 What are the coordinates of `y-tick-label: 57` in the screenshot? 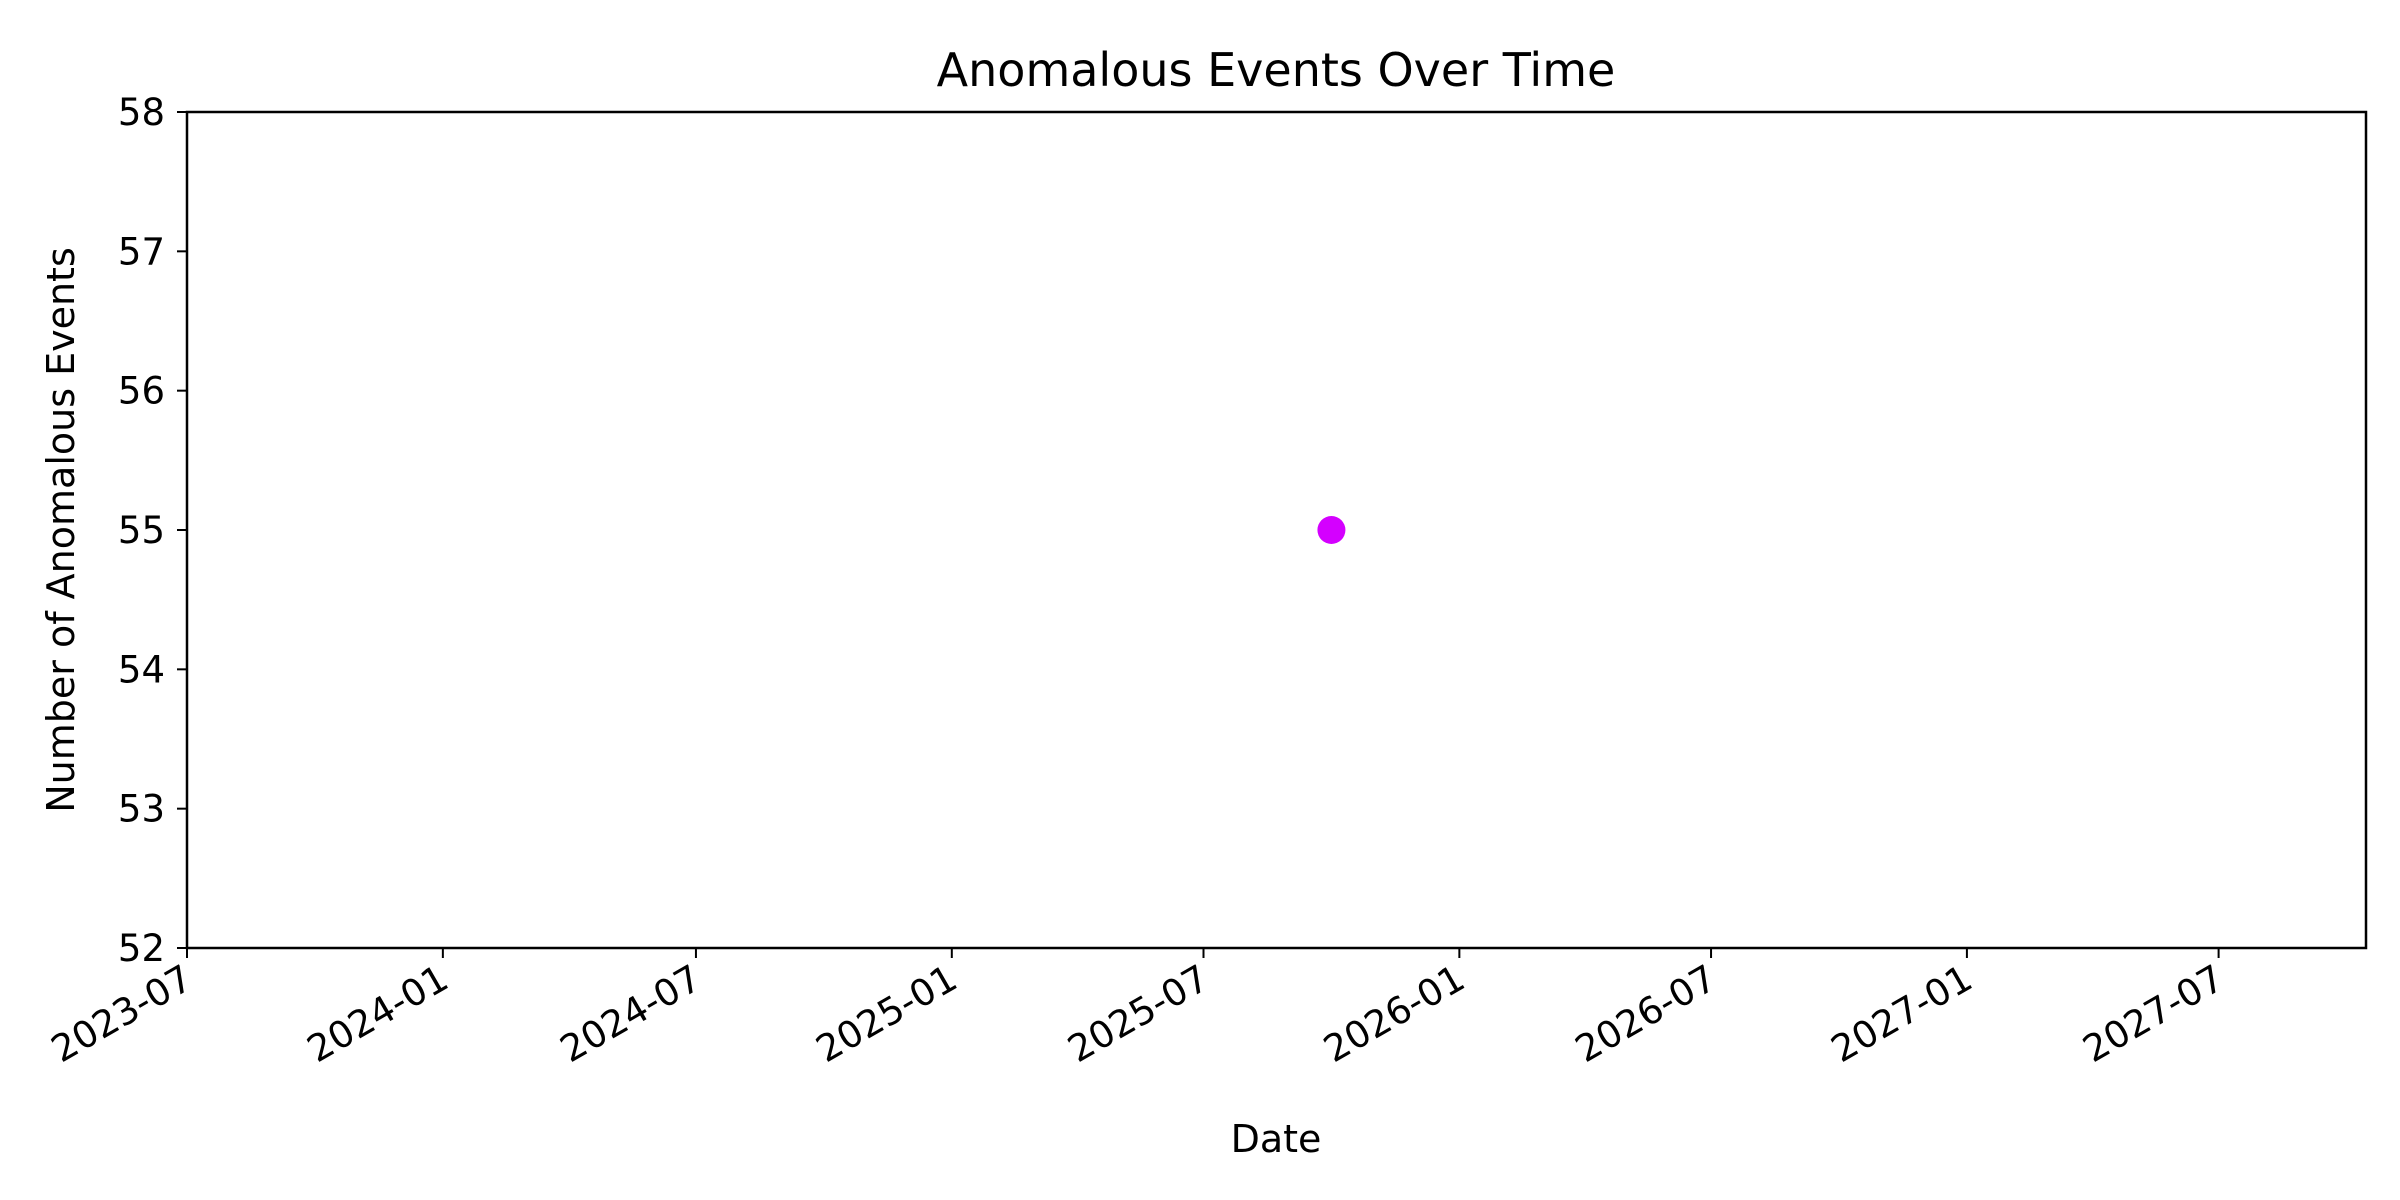 It's located at (141, 251).